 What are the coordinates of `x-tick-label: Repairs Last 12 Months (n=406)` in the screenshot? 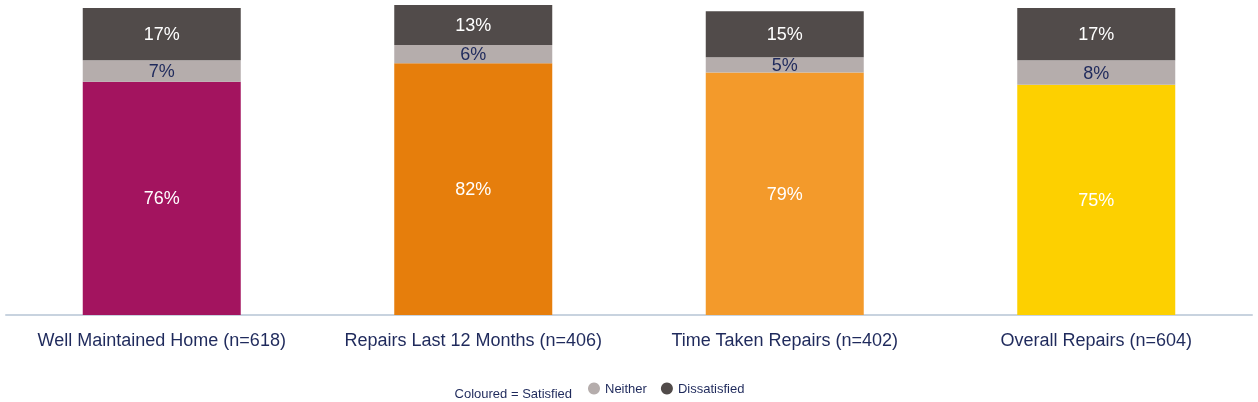 It's located at (473, 340).